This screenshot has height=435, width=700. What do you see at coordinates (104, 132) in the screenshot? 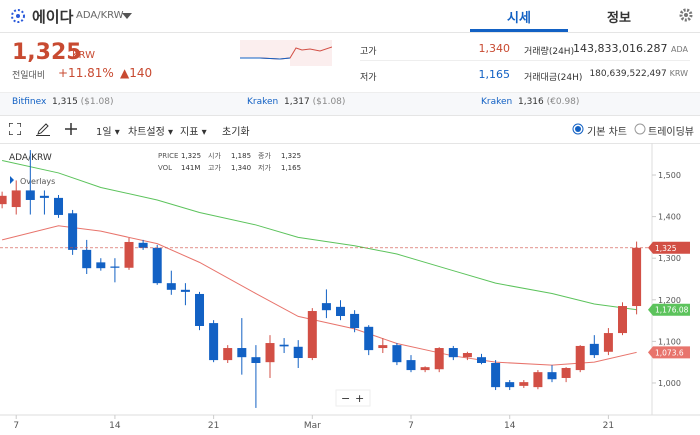
I see `label: 1일` at bounding box center [104, 132].